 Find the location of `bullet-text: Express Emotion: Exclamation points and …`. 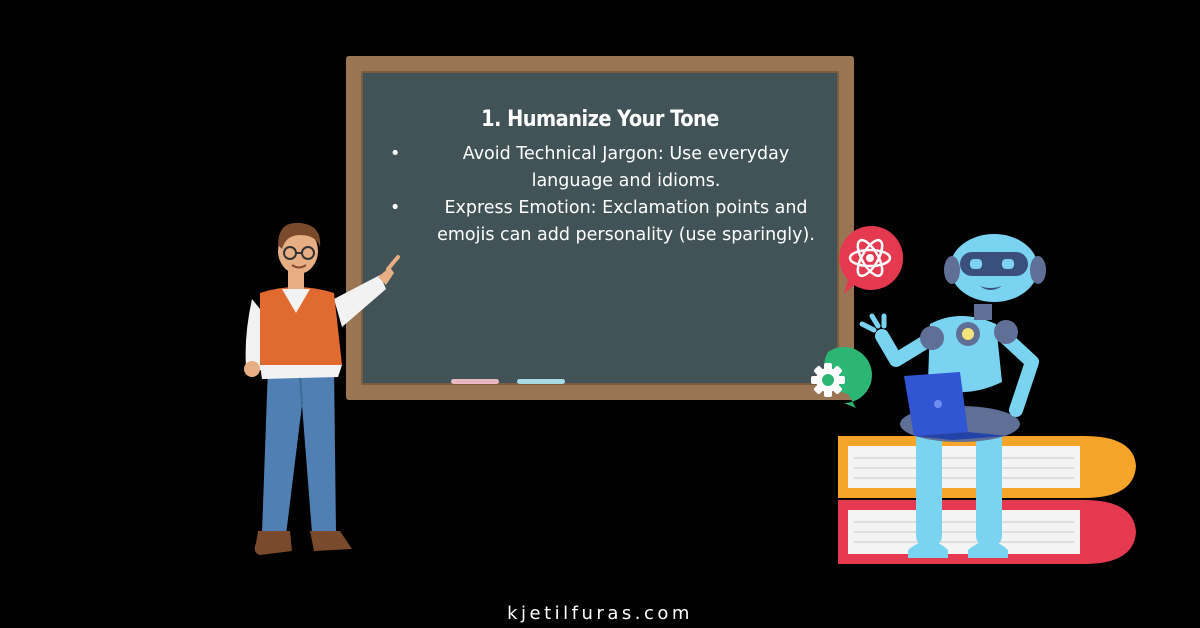

bullet-text: Express Emotion: Exclamation points and … is located at coordinates (626, 221).